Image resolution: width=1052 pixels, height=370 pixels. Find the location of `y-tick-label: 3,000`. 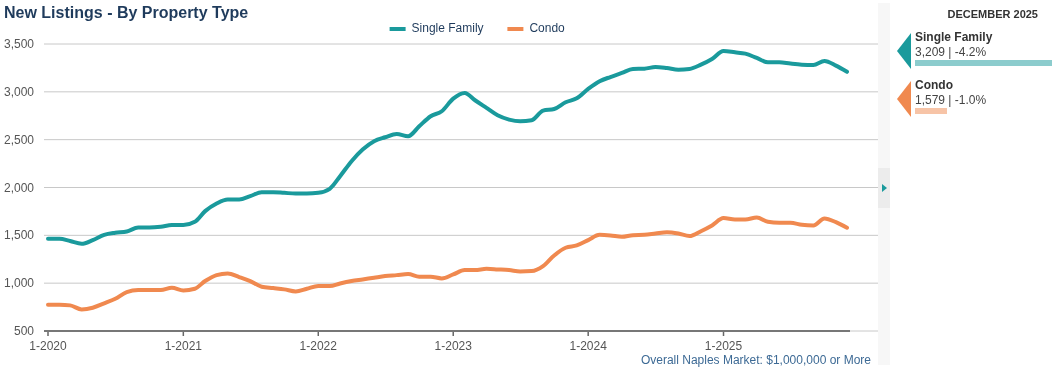

y-tick-label: 3,000 is located at coordinates (19, 91).